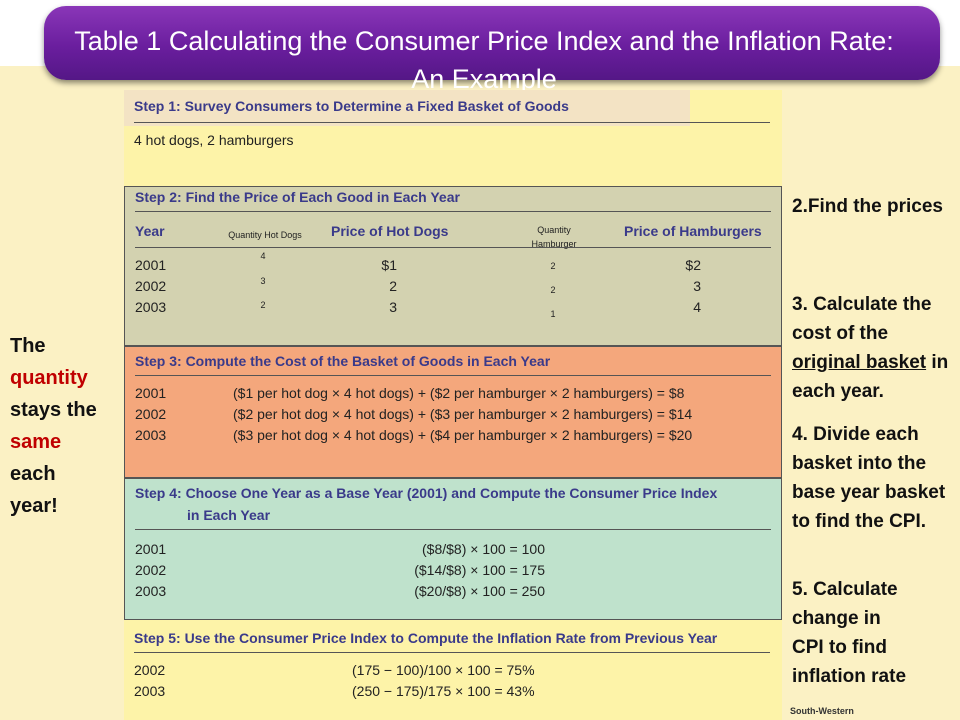 The height and width of the screenshot is (720, 960). What do you see at coordinates (453, 529) in the screenshot?
I see `step4-rule` at bounding box center [453, 529].